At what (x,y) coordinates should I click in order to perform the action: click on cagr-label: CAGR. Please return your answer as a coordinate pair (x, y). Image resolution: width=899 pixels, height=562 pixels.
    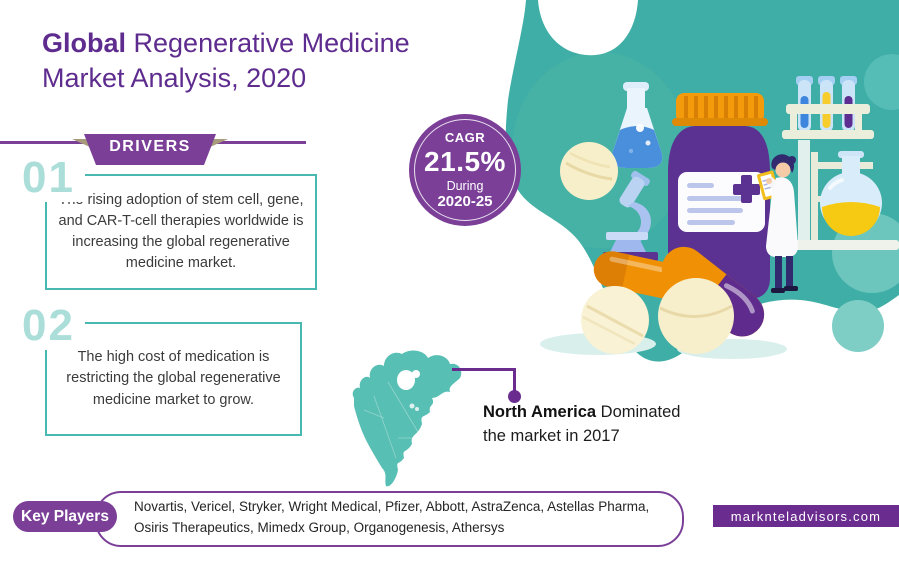
    Looking at the image, I should click on (465, 137).